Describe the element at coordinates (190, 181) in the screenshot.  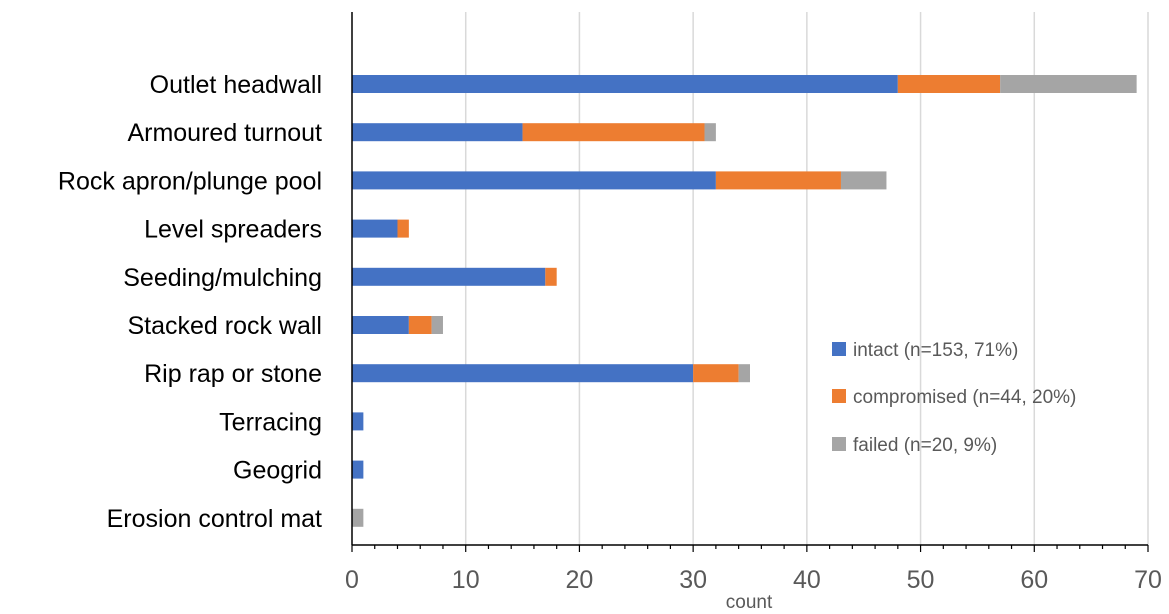
I see `category-label: Rock apron/plunge pool` at that location.